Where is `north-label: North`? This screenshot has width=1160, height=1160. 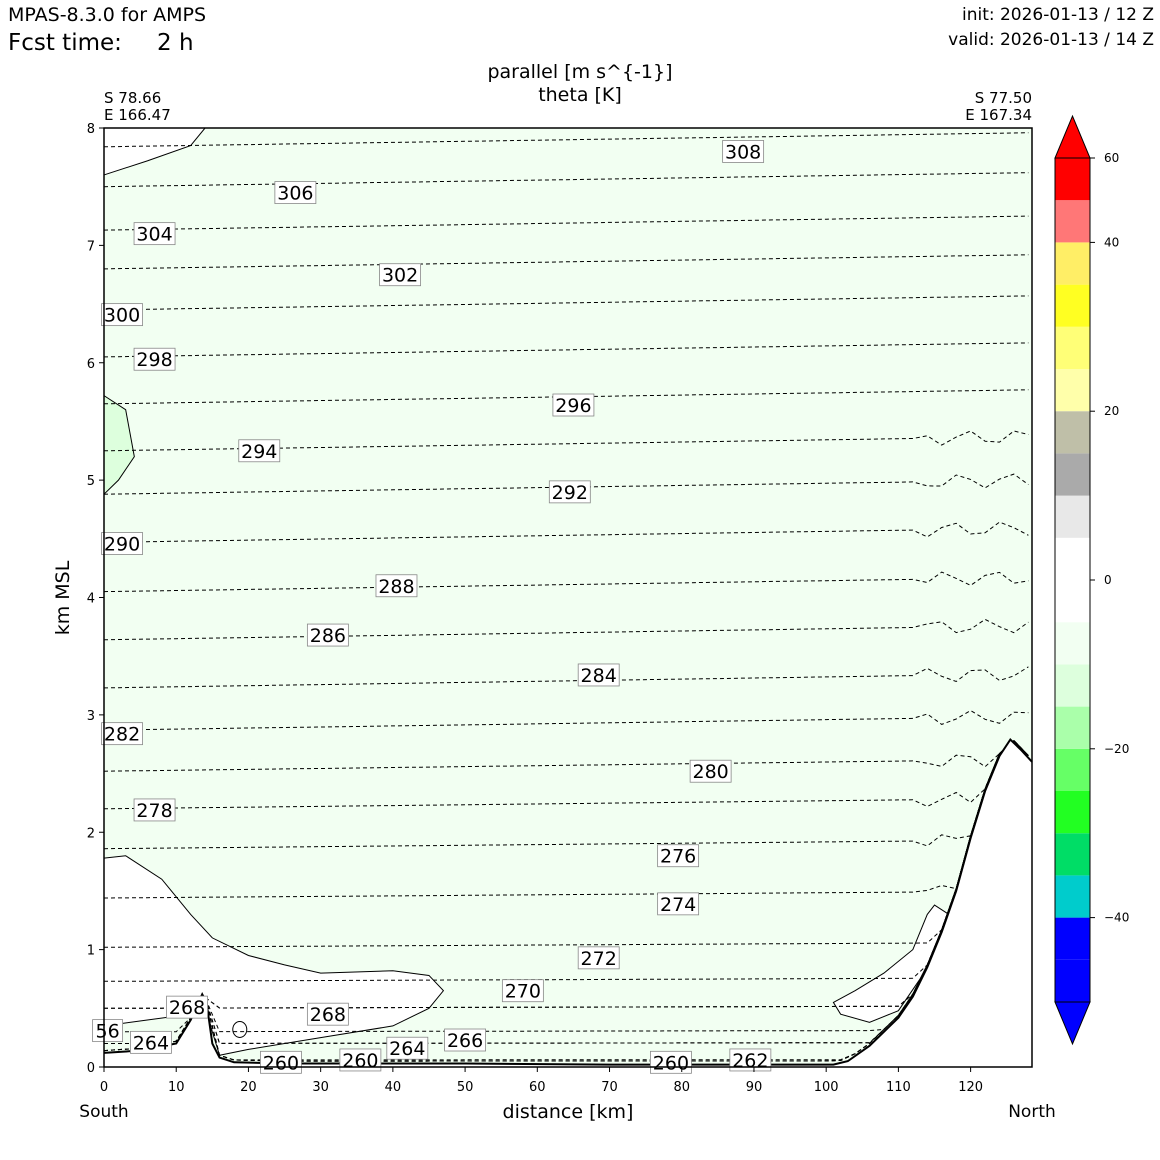
north-label: North is located at coordinates (1032, 1112).